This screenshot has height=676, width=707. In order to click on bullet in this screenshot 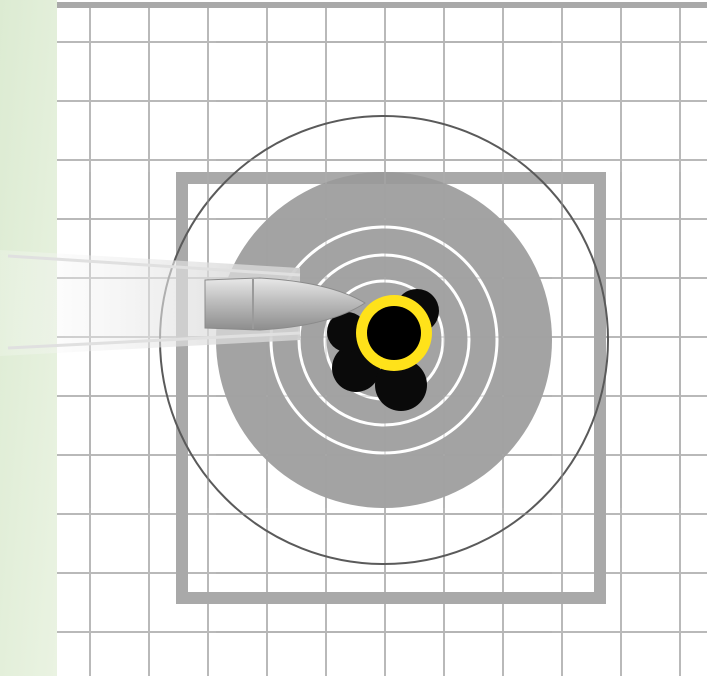, I will do `click(183, 303)`.